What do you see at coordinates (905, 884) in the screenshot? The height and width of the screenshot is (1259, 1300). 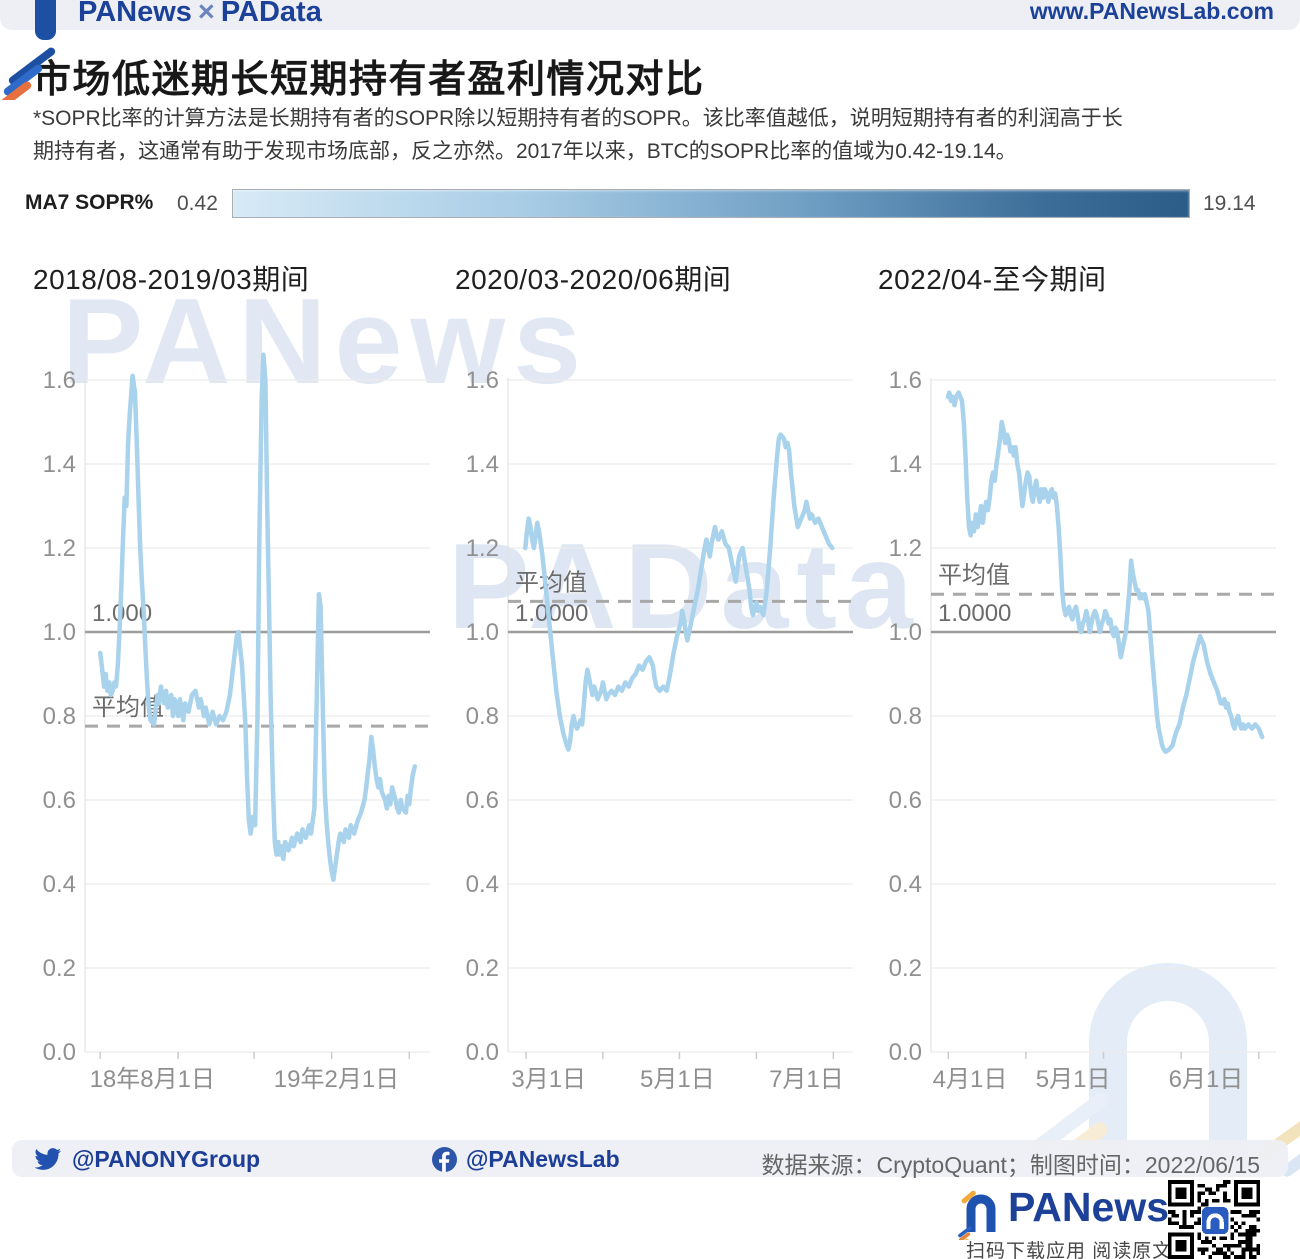 I see `y-tick-label: 0.4` at bounding box center [905, 884].